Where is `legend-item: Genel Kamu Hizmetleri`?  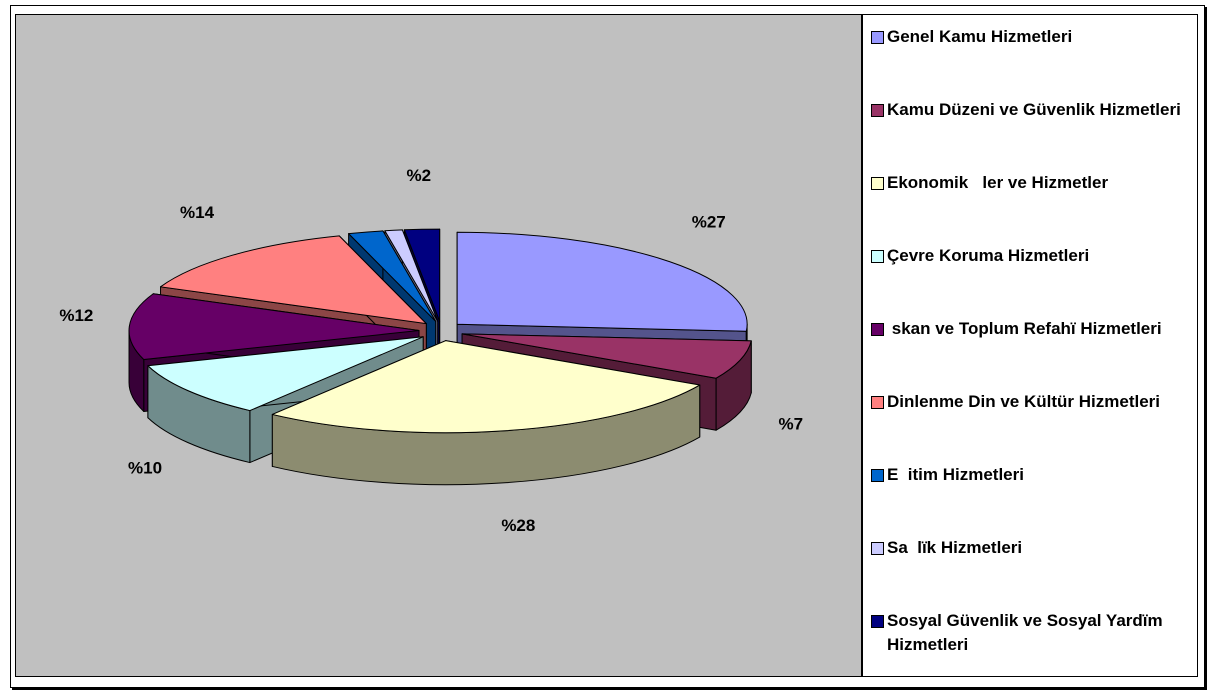
legend-item: Genel Kamu Hizmetleri is located at coordinates (1032, 37).